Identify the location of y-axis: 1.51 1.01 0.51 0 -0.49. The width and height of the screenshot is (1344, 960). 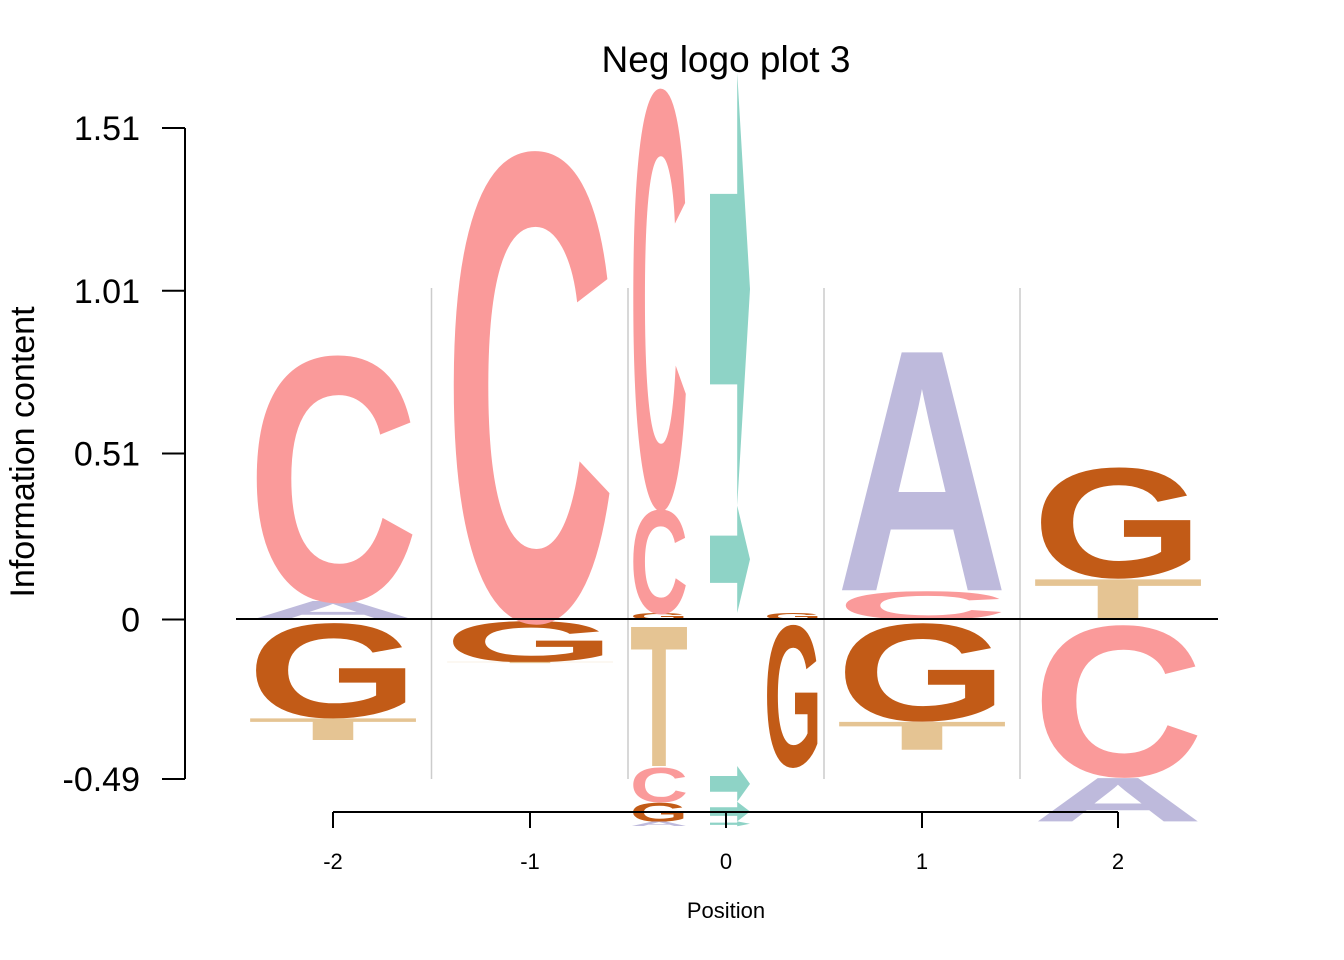
(124, 454).